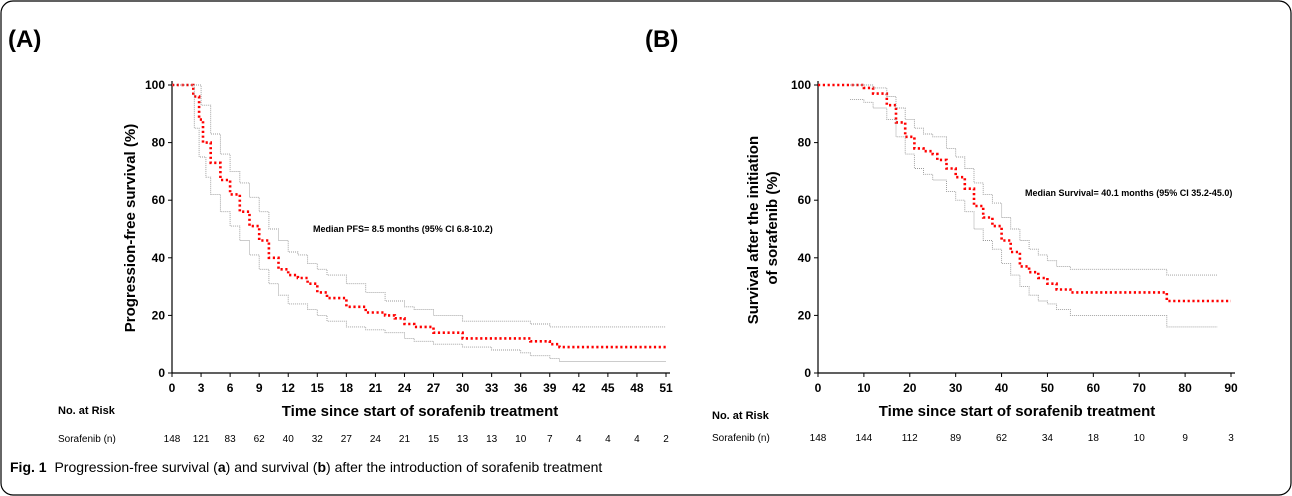  I want to click on panel-a-x-tick-label: 21, so click(376, 388).